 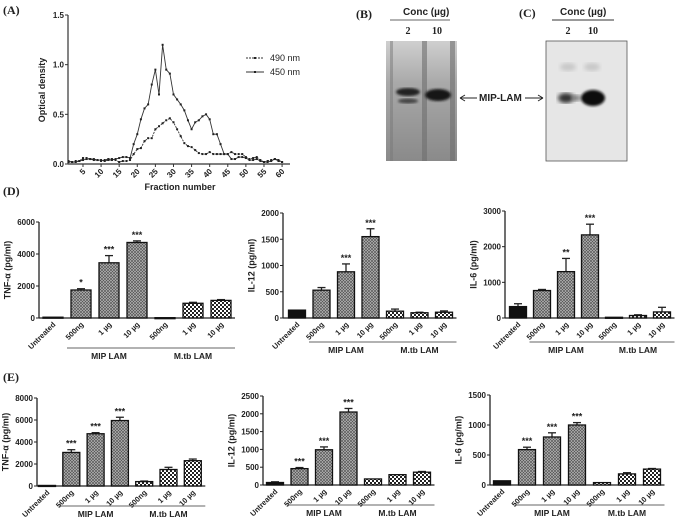 I want to click on panel-label-c: (C), so click(x=527, y=13).